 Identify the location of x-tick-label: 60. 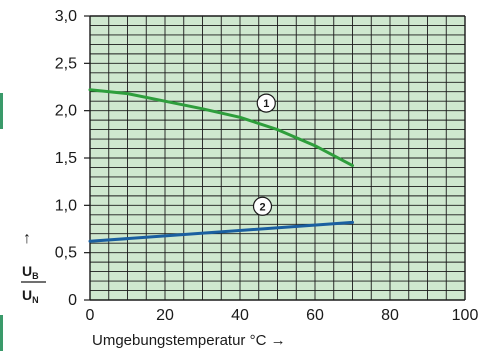
(315, 315).